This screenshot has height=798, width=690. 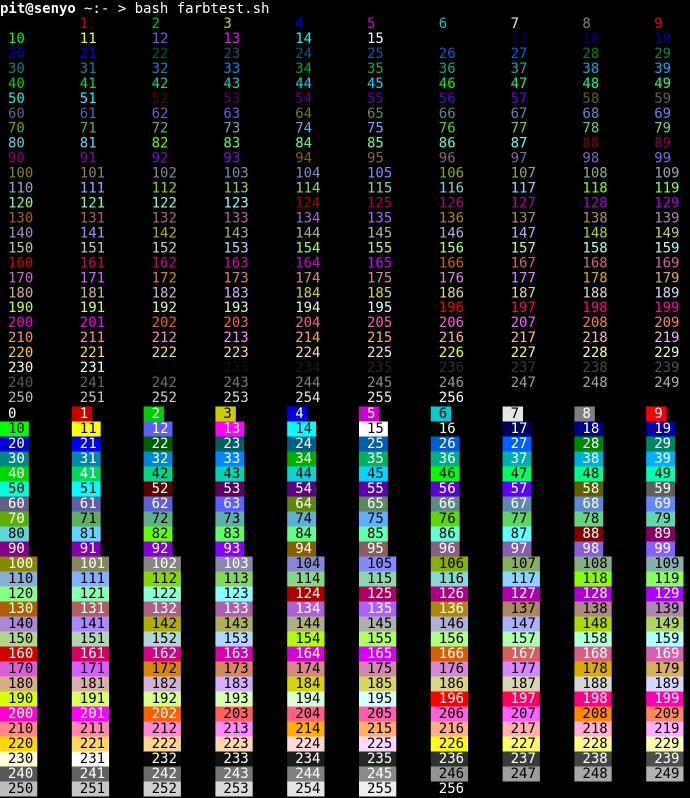 I want to click on fg-color-number: 245, so click(x=379, y=383).